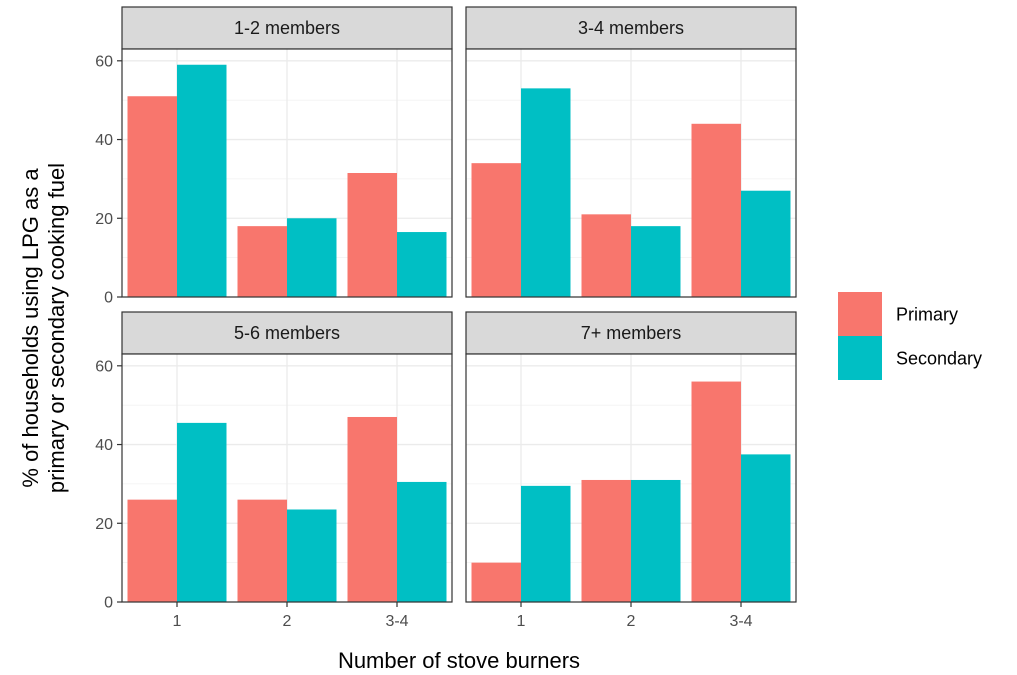  I want to click on panel-title: 5-6 members, so click(287, 333).